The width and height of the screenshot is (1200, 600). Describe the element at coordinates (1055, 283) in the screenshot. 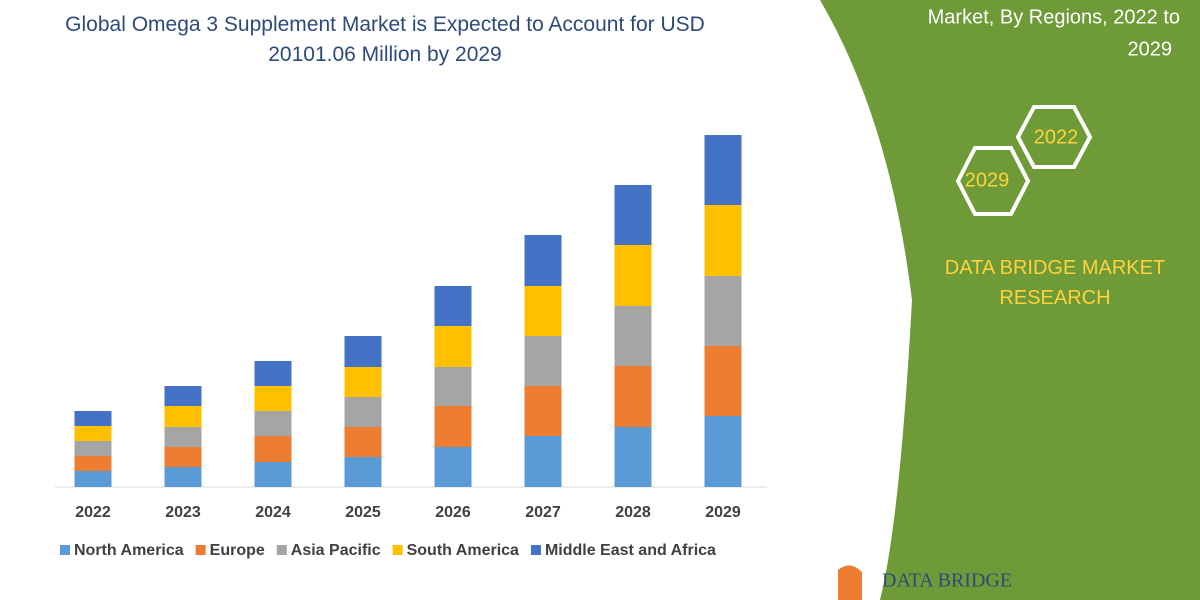

I see `brand: DATA BRIDGE MARKET RESEARCH` at that location.